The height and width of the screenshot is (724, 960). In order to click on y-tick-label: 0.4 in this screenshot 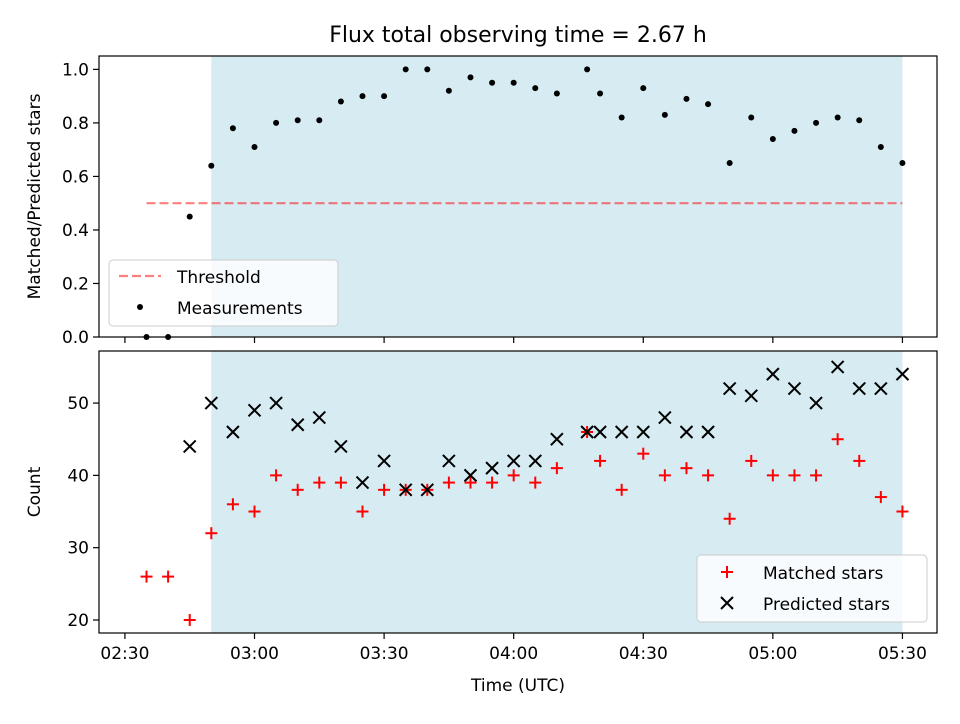, I will do `click(75, 231)`.